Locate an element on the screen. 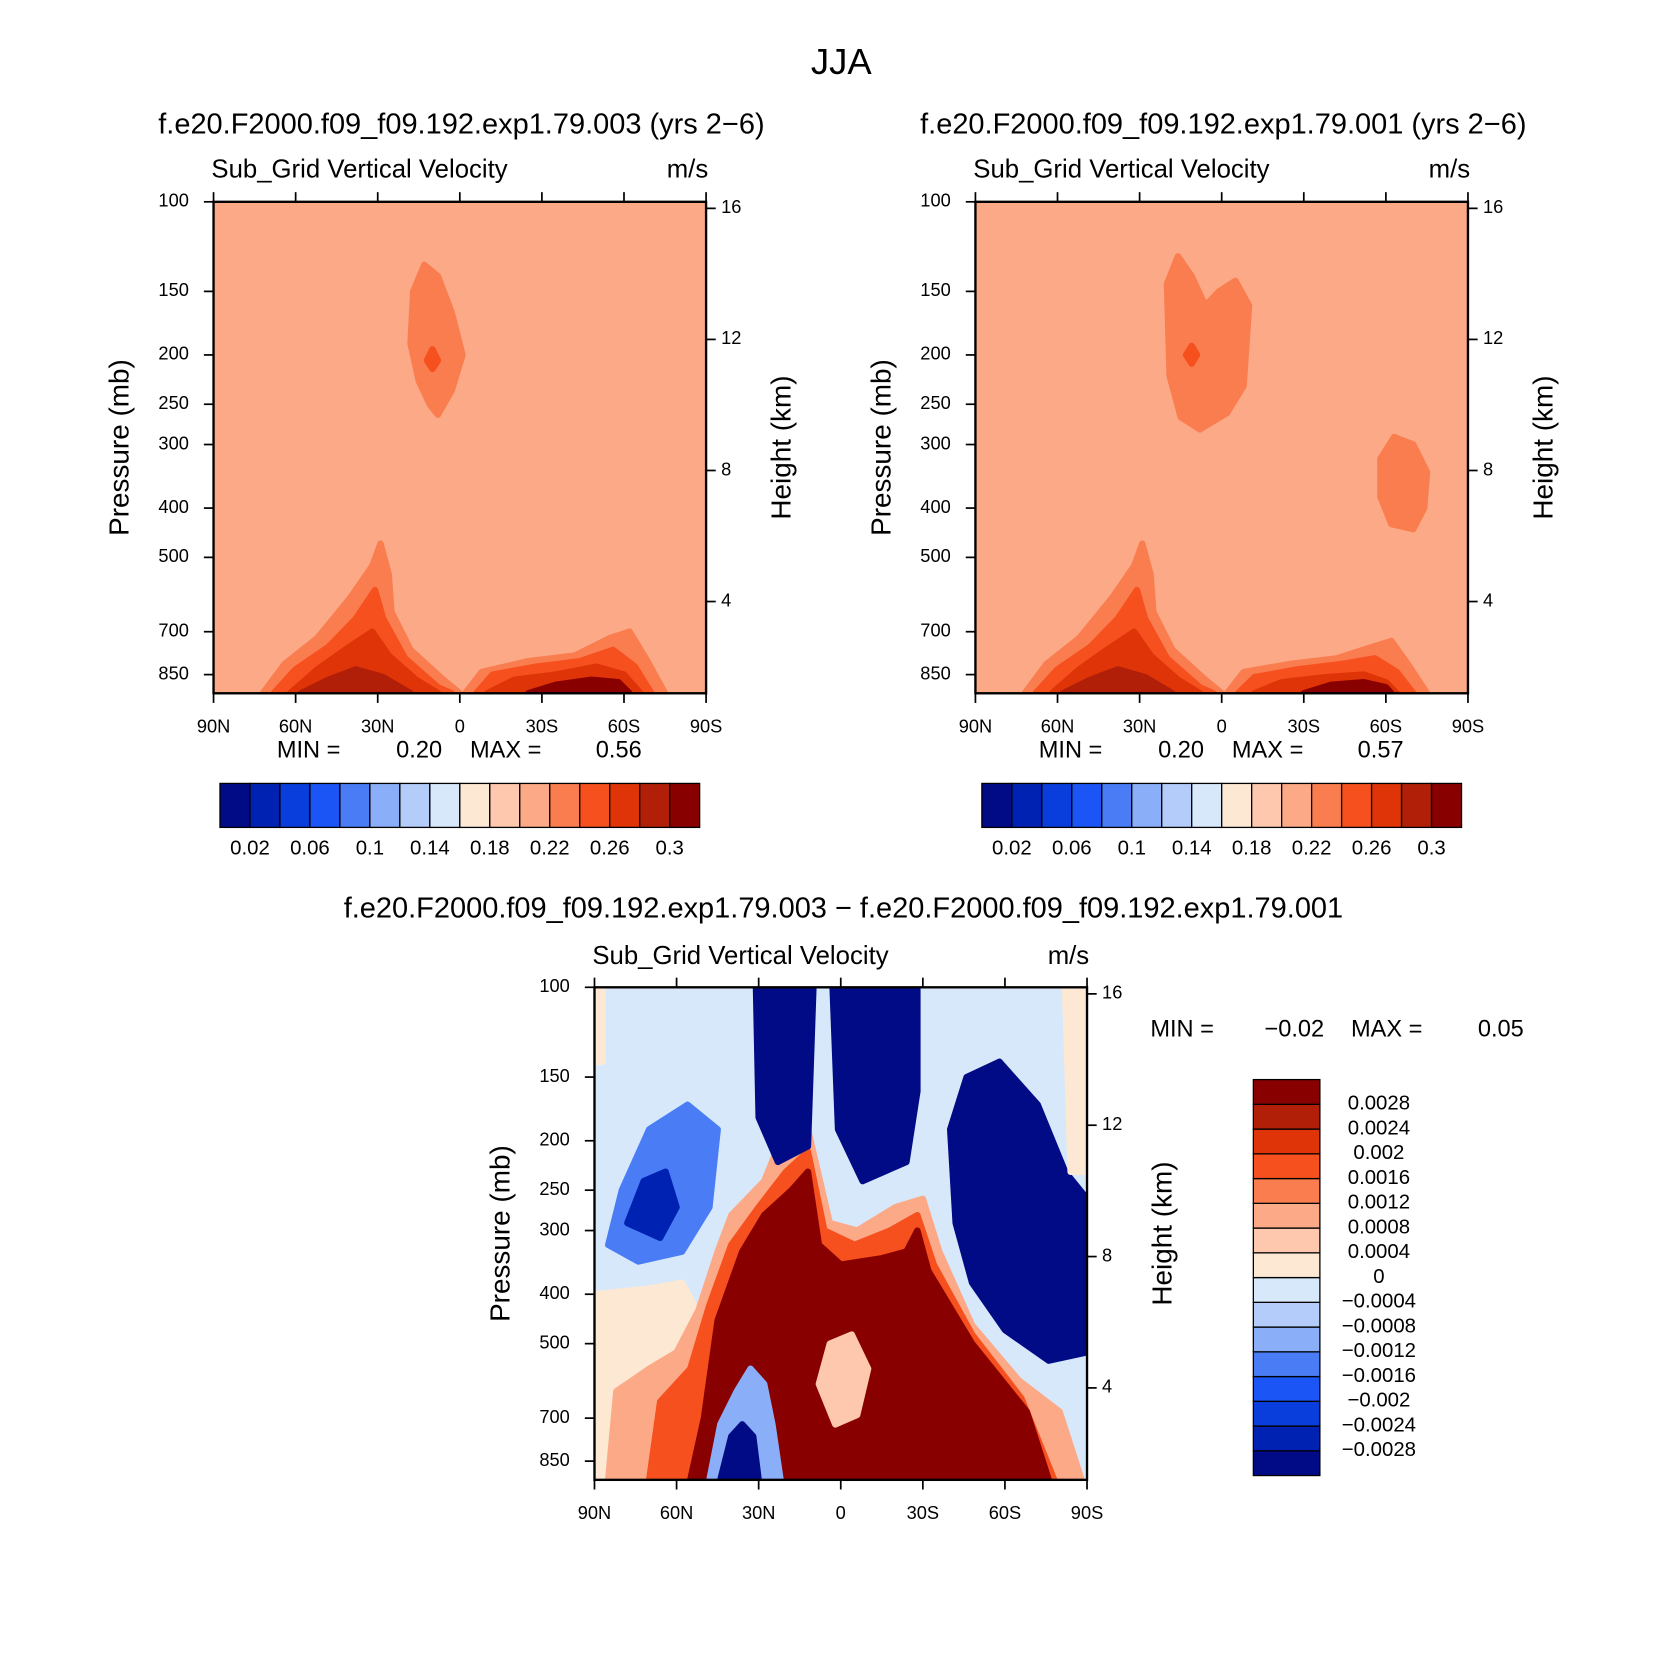  max-value: 0.05 is located at coordinates (1501, 1029).